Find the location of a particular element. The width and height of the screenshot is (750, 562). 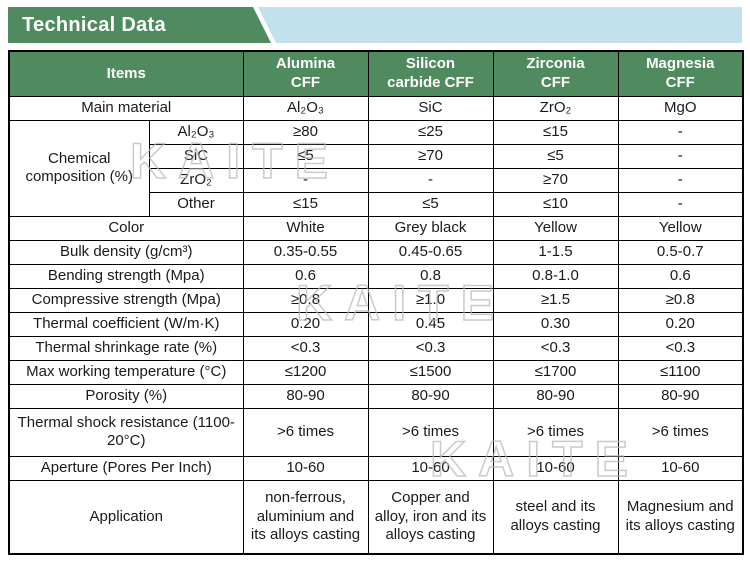

cell: 0.45 is located at coordinates (430, 324).